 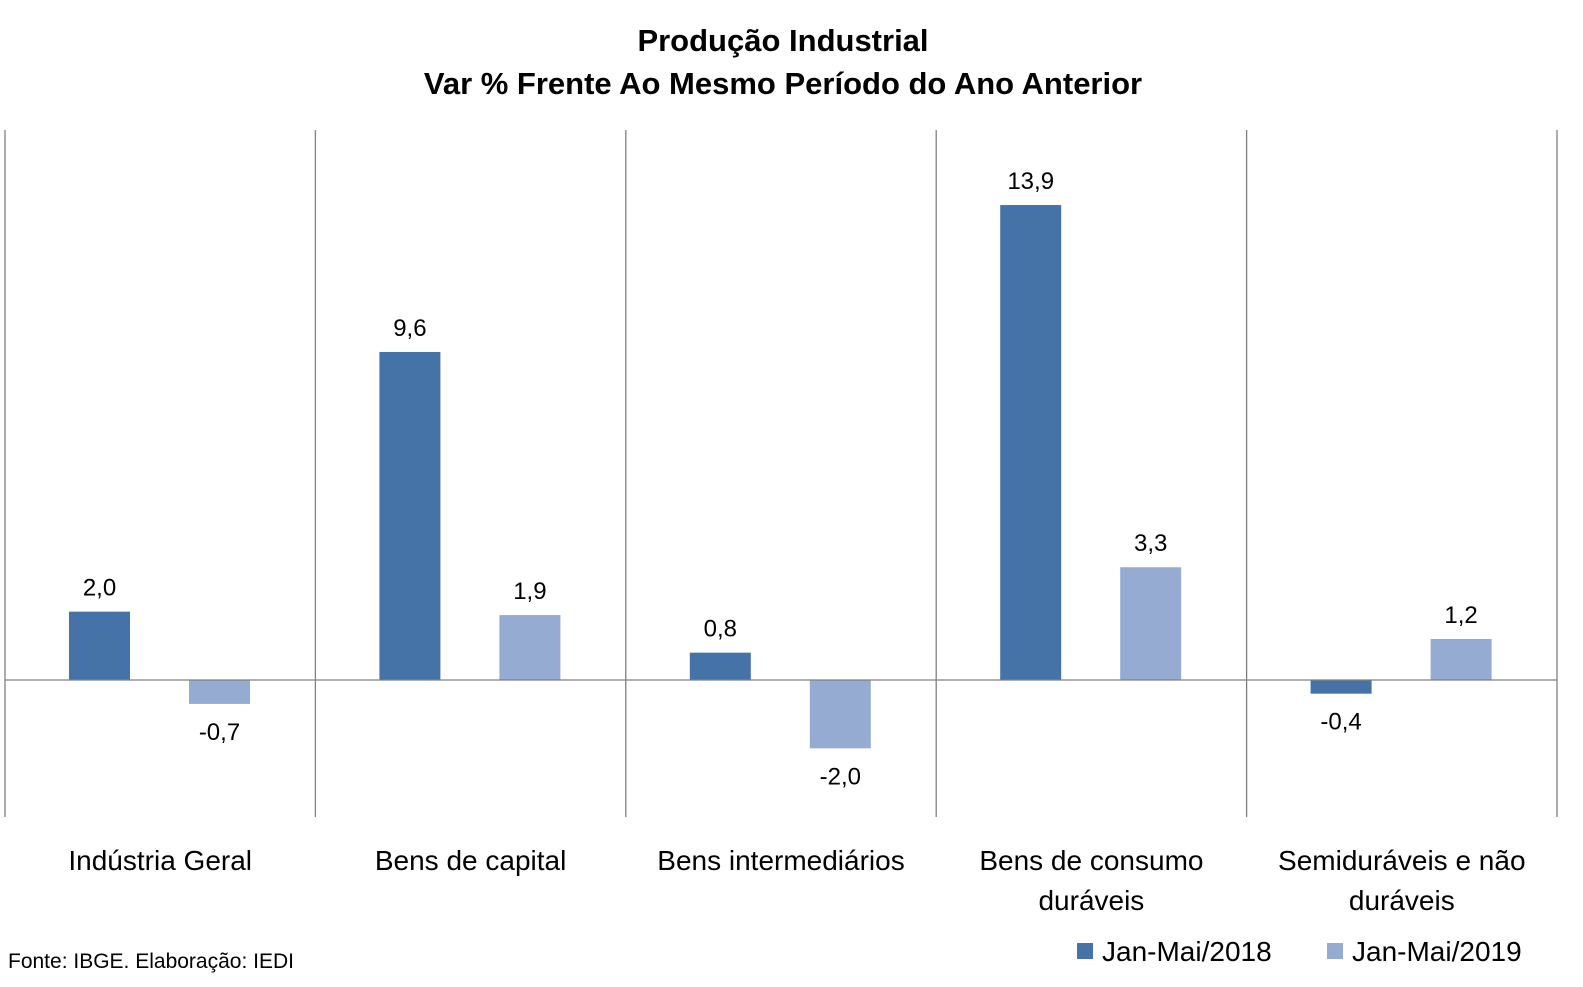 I want to click on category-label: Indústria Geral, so click(x=160, y=860).